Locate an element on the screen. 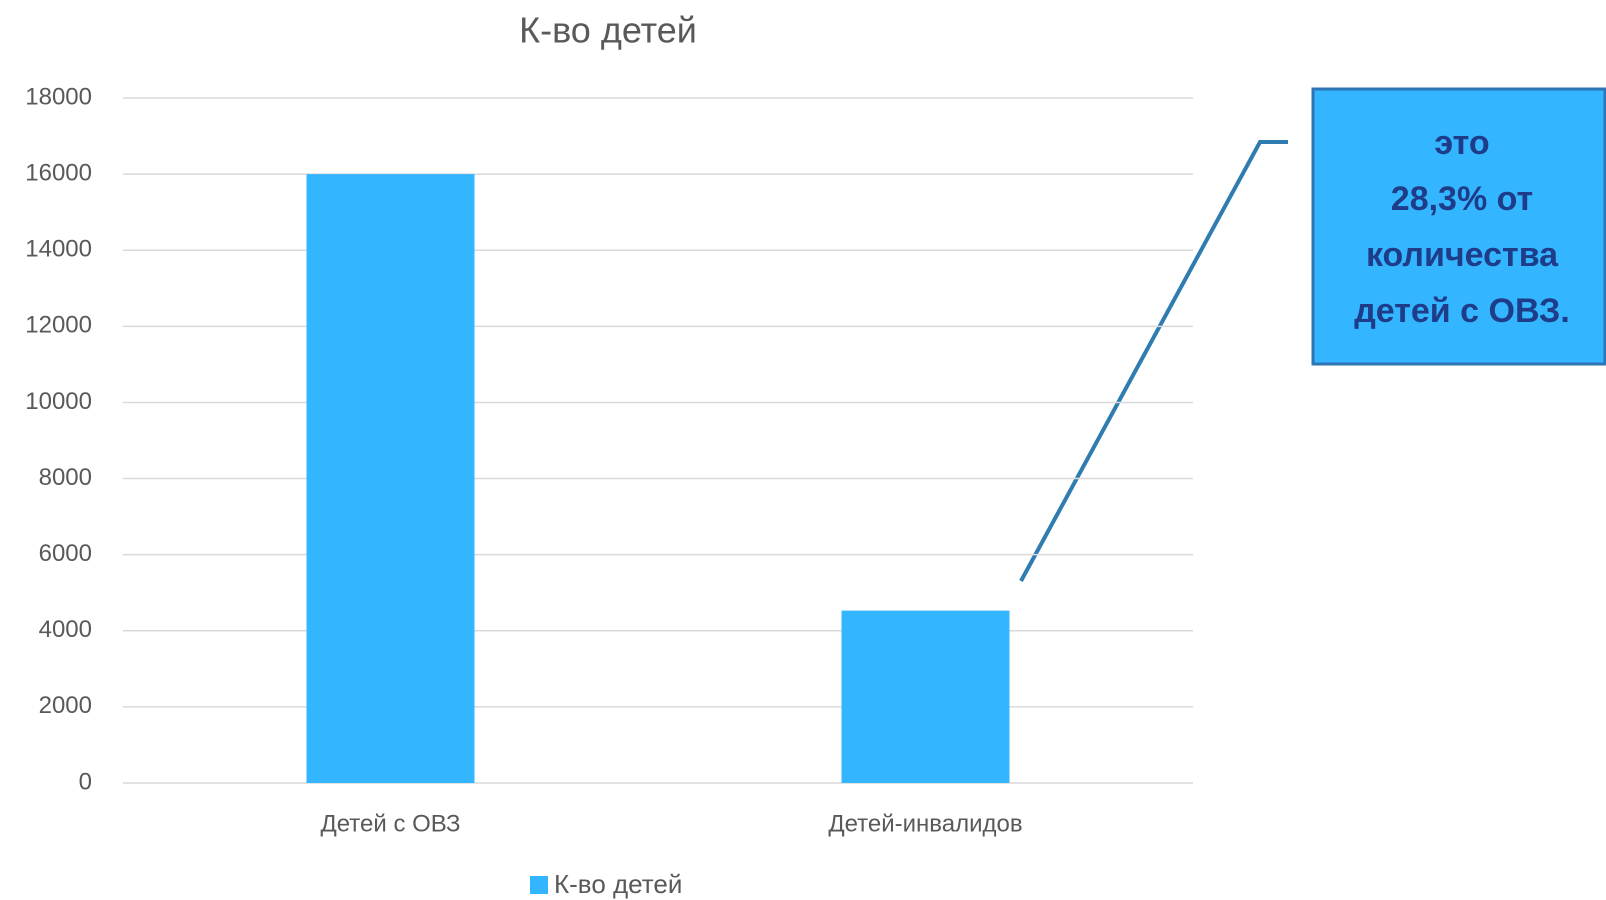 The height and width of the screenshot is (900, 1606). y-tick-label: 18000 is located at coordinates (58, 96).